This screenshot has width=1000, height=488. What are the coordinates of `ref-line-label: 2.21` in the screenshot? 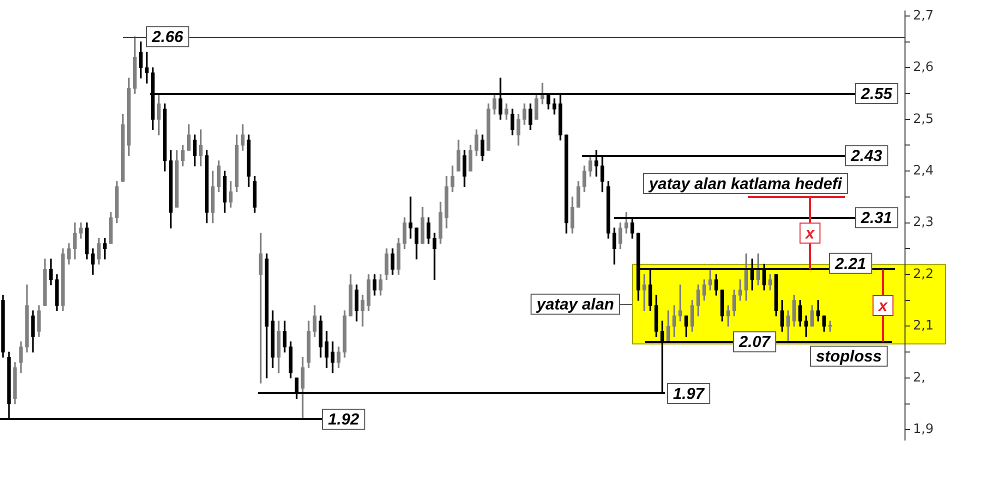 It's located at (850, 264).